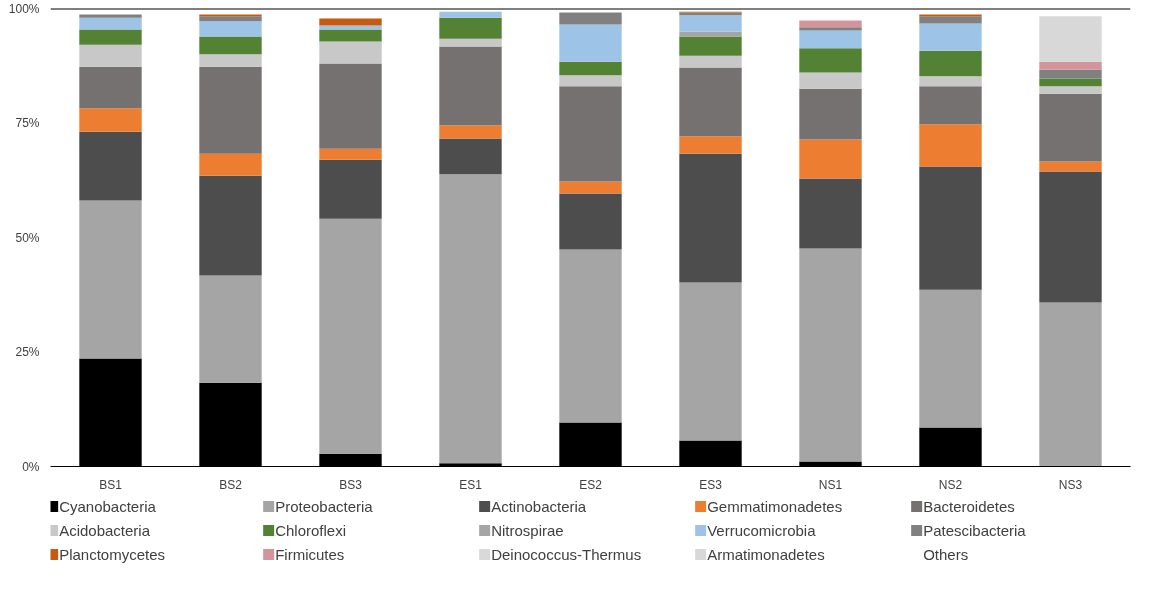  What do you see at coordinates (969, 506) in the screenshot?
I see `legend-label: Bacteroidetes` at bounding box center [969, 506].